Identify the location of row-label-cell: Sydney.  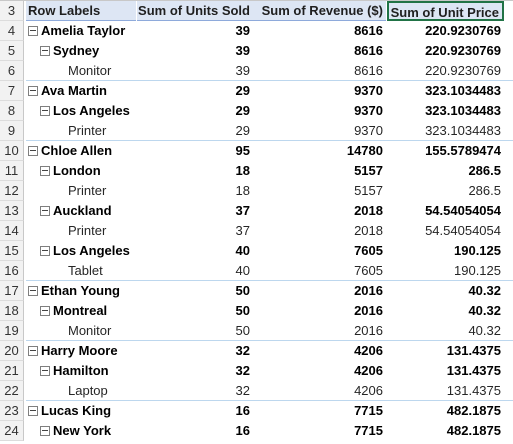
(81, 51).